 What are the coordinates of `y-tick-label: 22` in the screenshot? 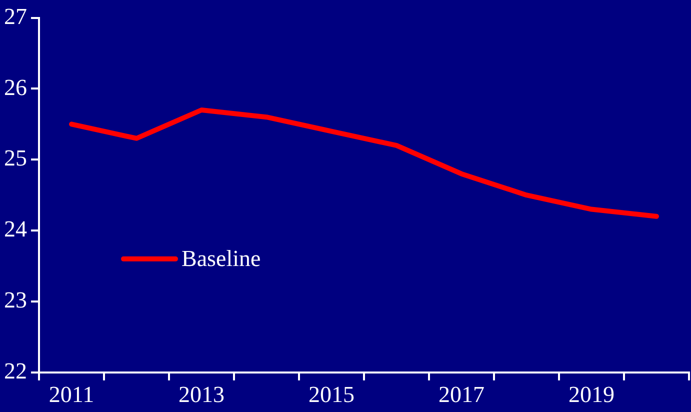 It's located at (15, 371).